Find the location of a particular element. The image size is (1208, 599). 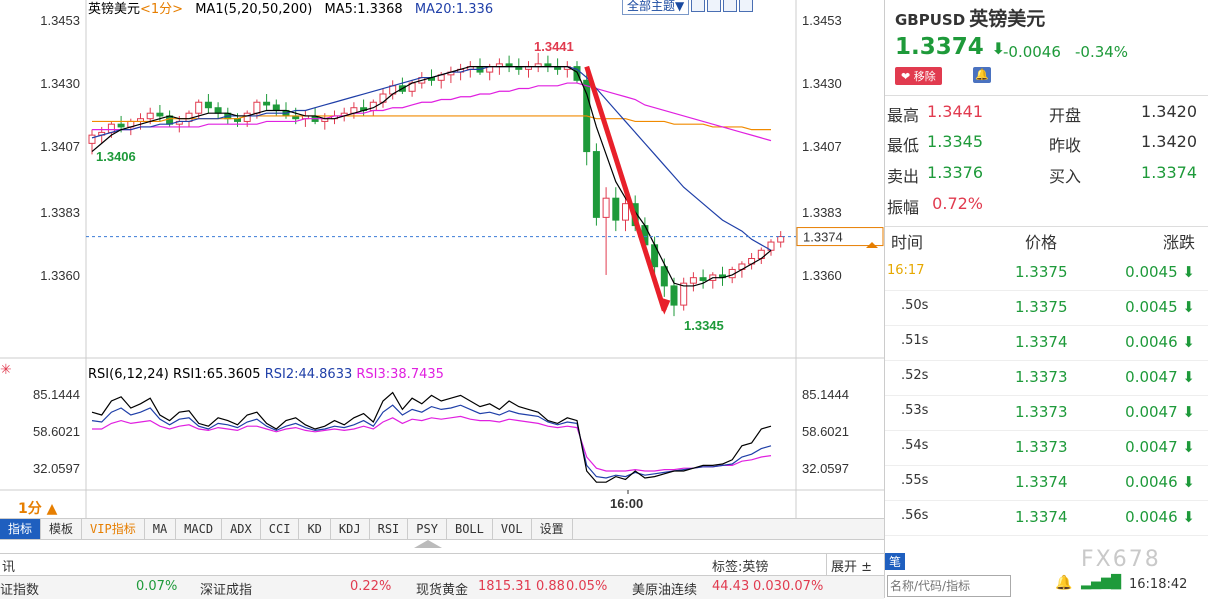

tab-boll: BOLL is located at coordinates (470, 529).